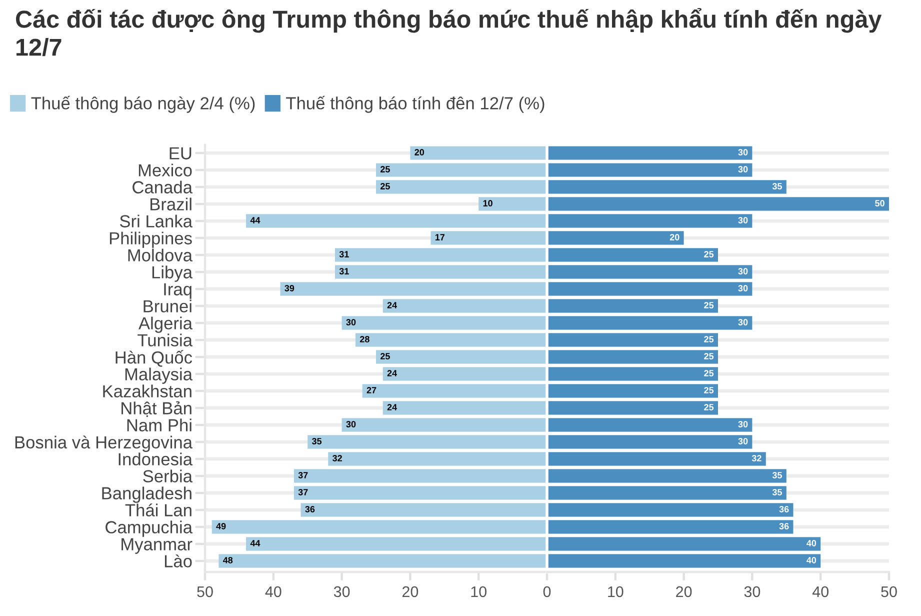 The image size is (921, 616). What do you see at coordinates (155, 459) in the screenshot?
I see `y-tick-label: Indonesia` at bounding box center [155, 459].